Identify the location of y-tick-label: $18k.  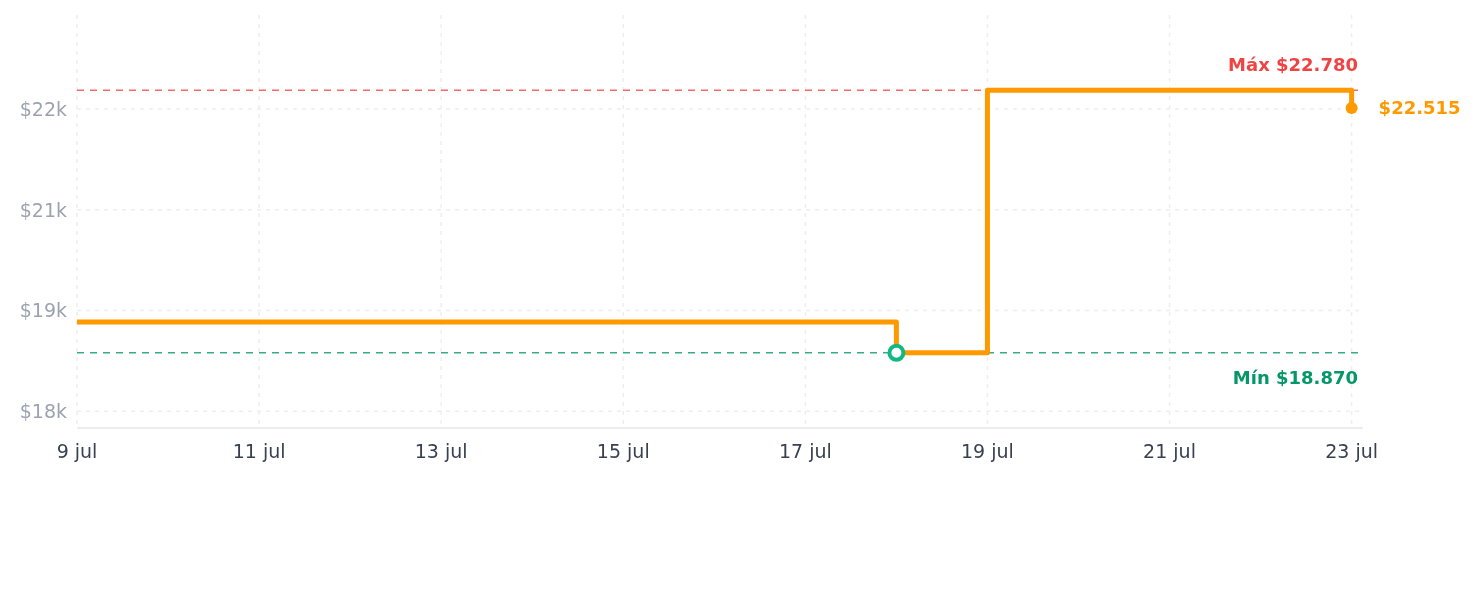
(43, 411).